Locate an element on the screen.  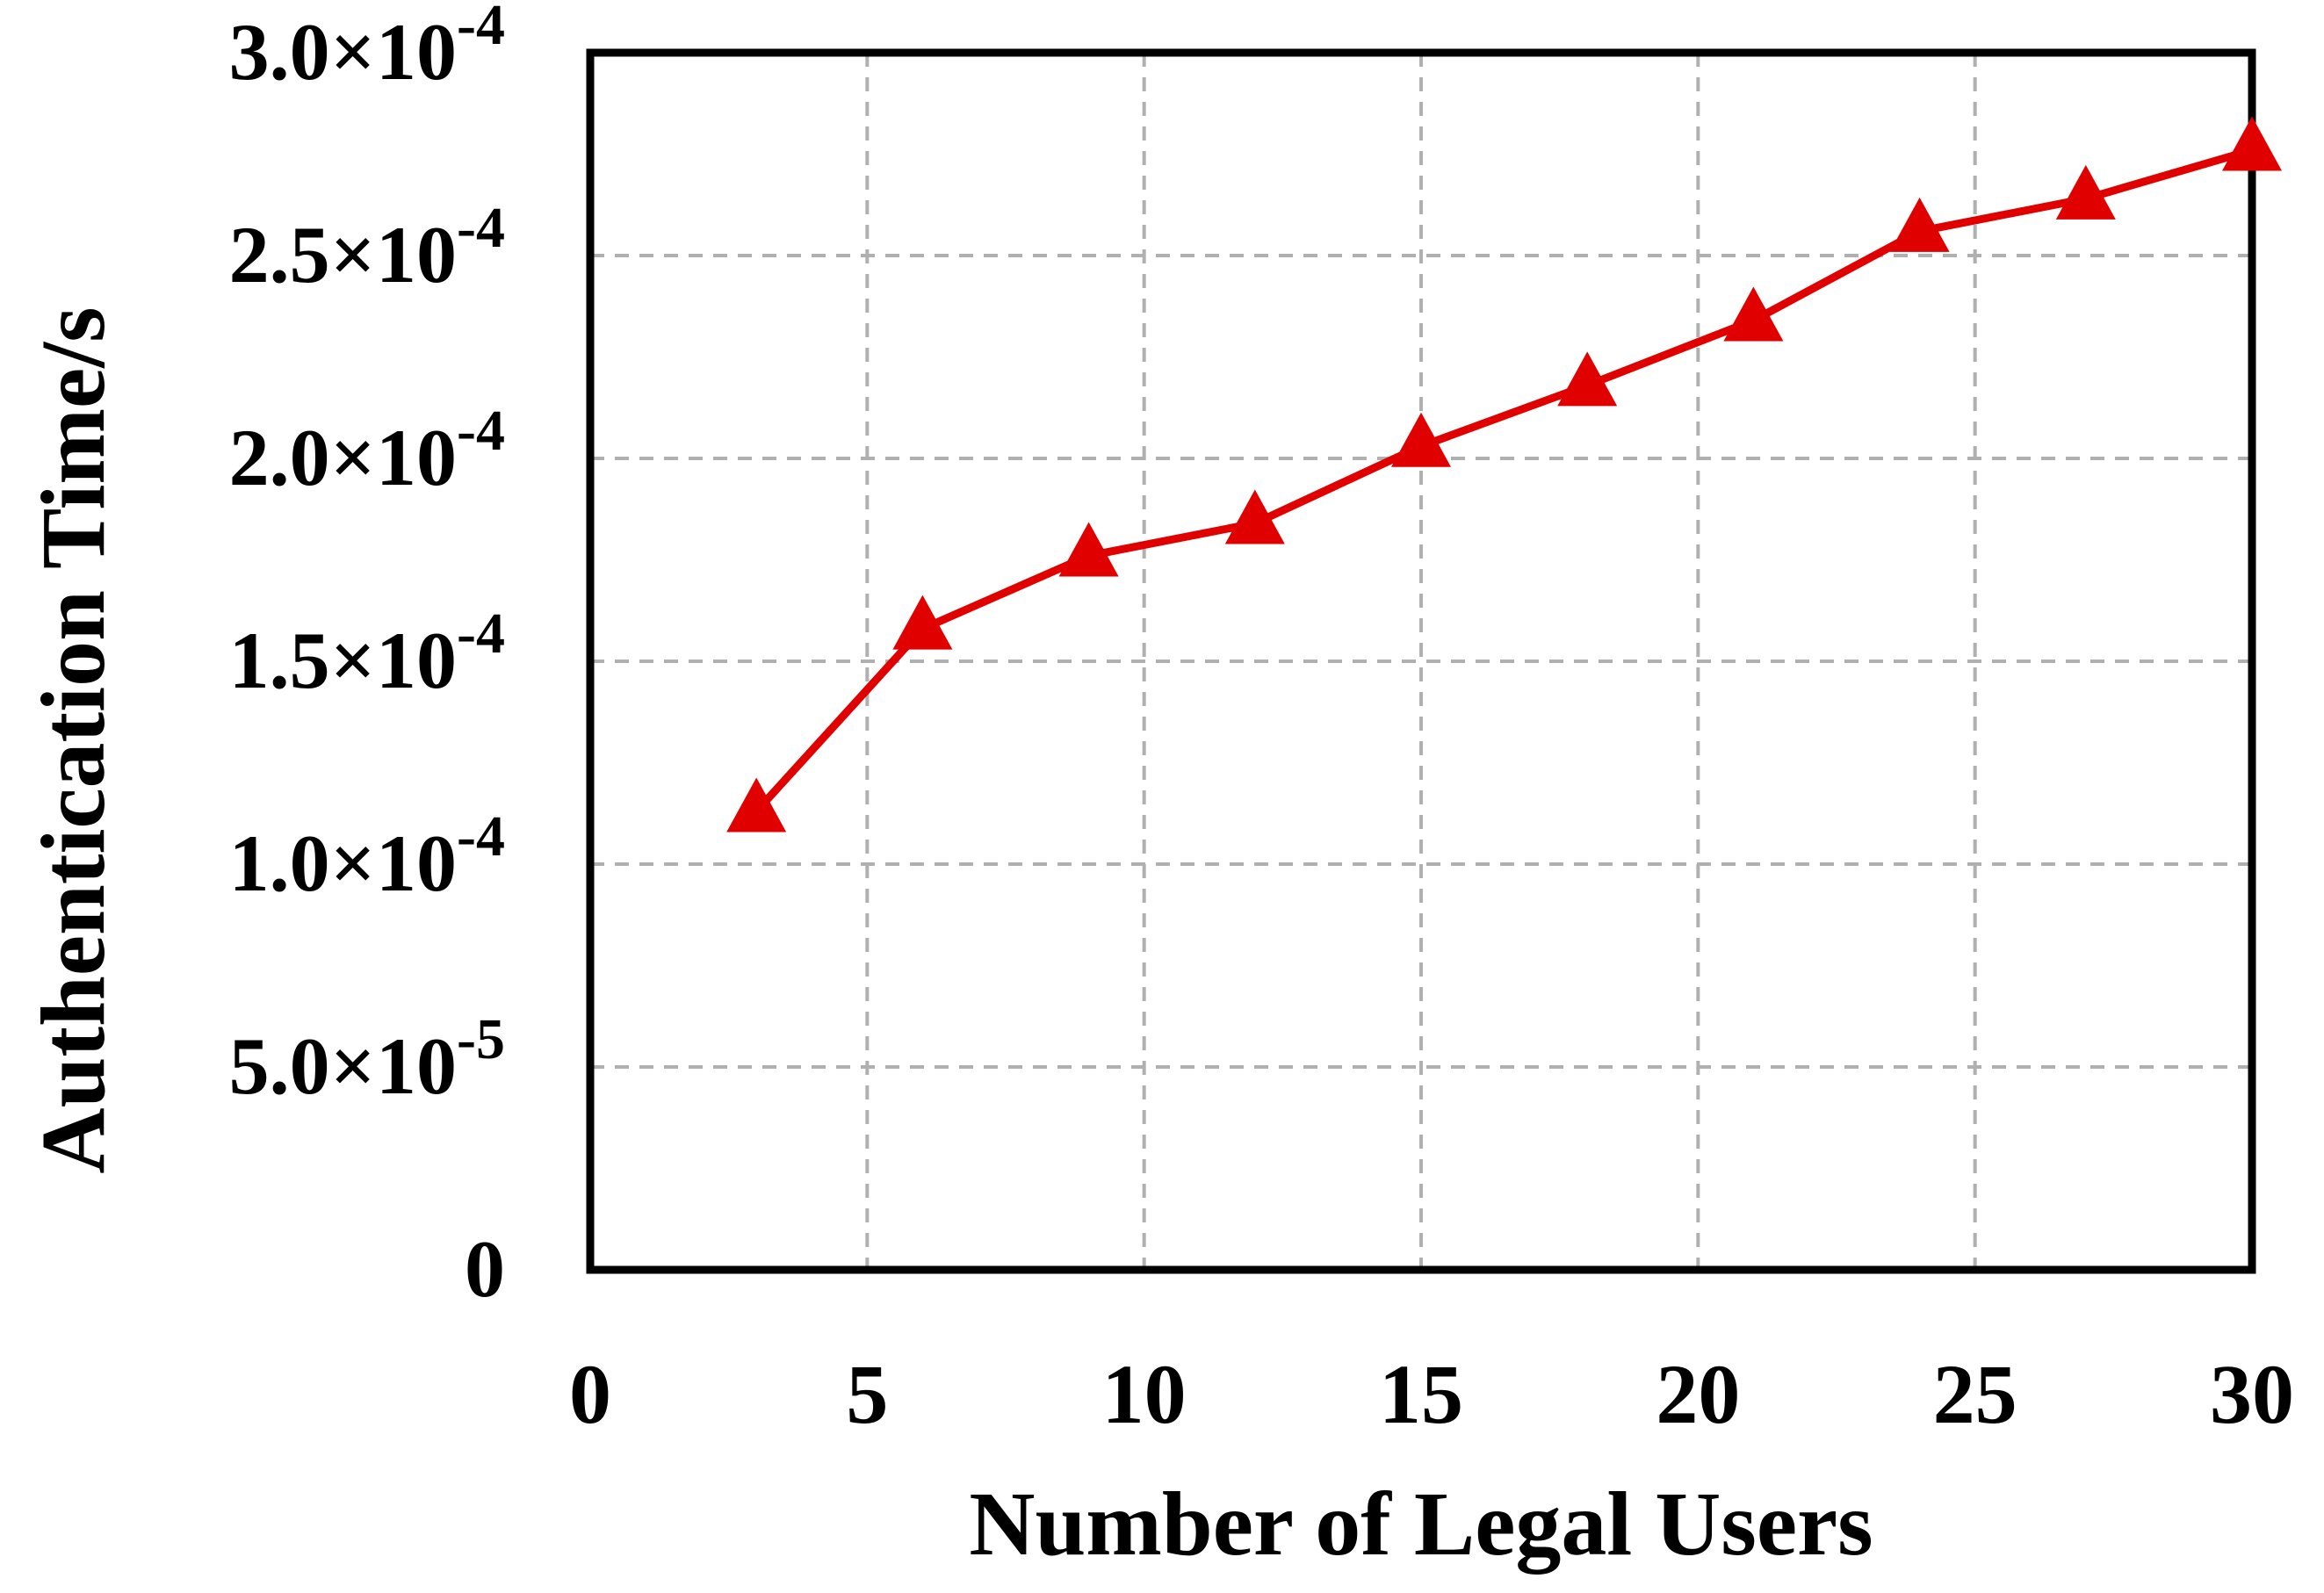
y-tick-mantissa: 1.5×10 is located at coordinates (343, 660).